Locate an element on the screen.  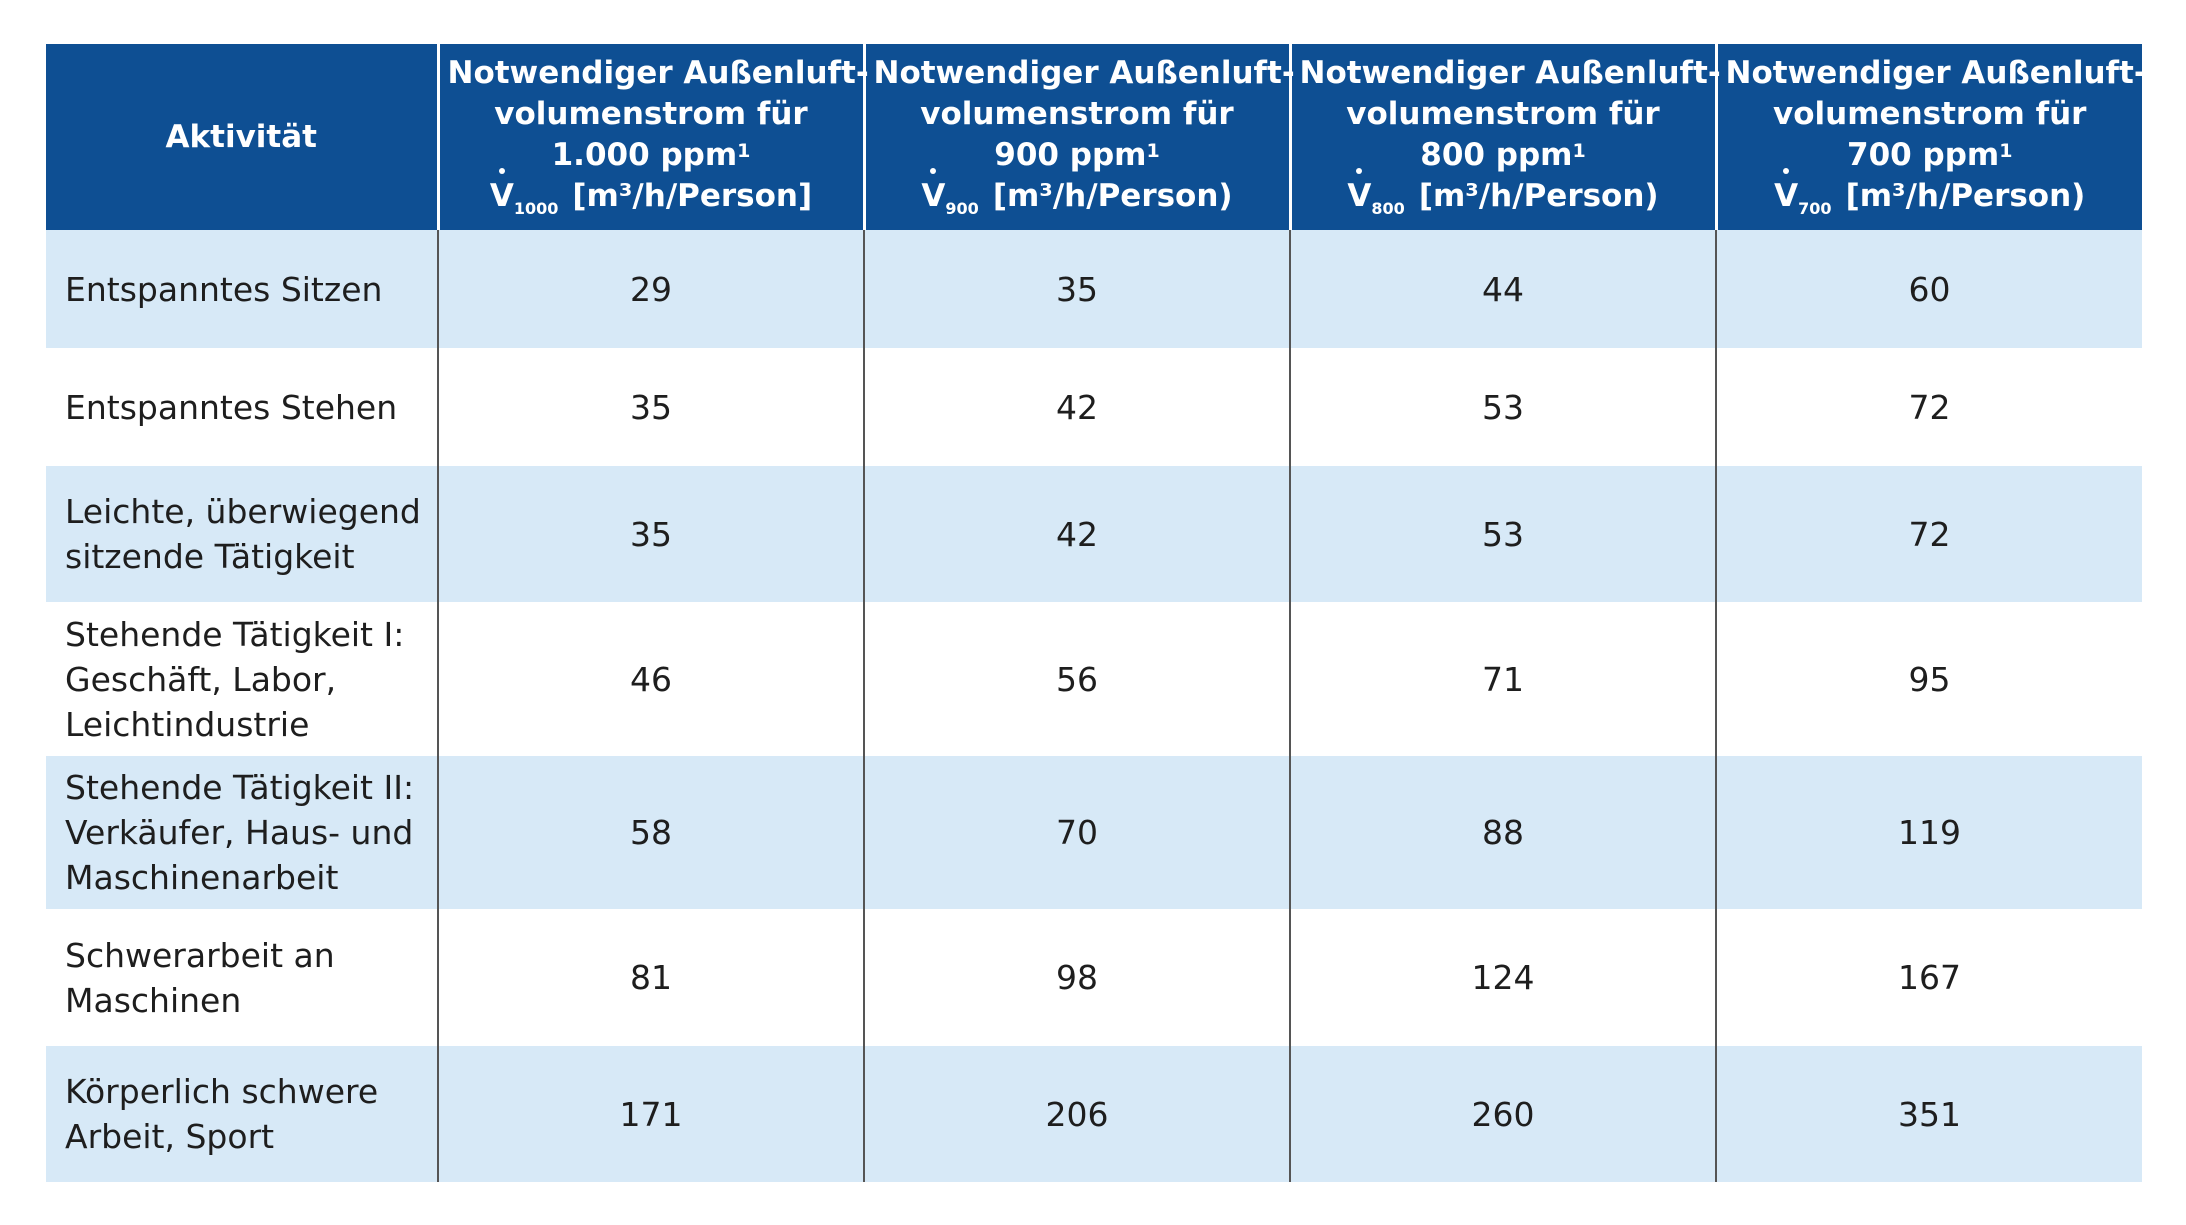
header-subscript: 800 is located at coordinates (1388, 208).